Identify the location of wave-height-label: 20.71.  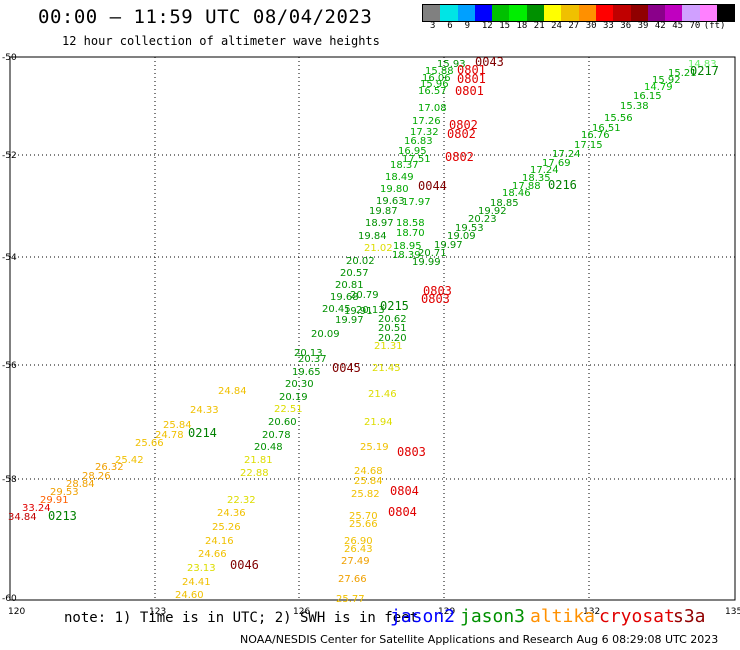
(432, 253).